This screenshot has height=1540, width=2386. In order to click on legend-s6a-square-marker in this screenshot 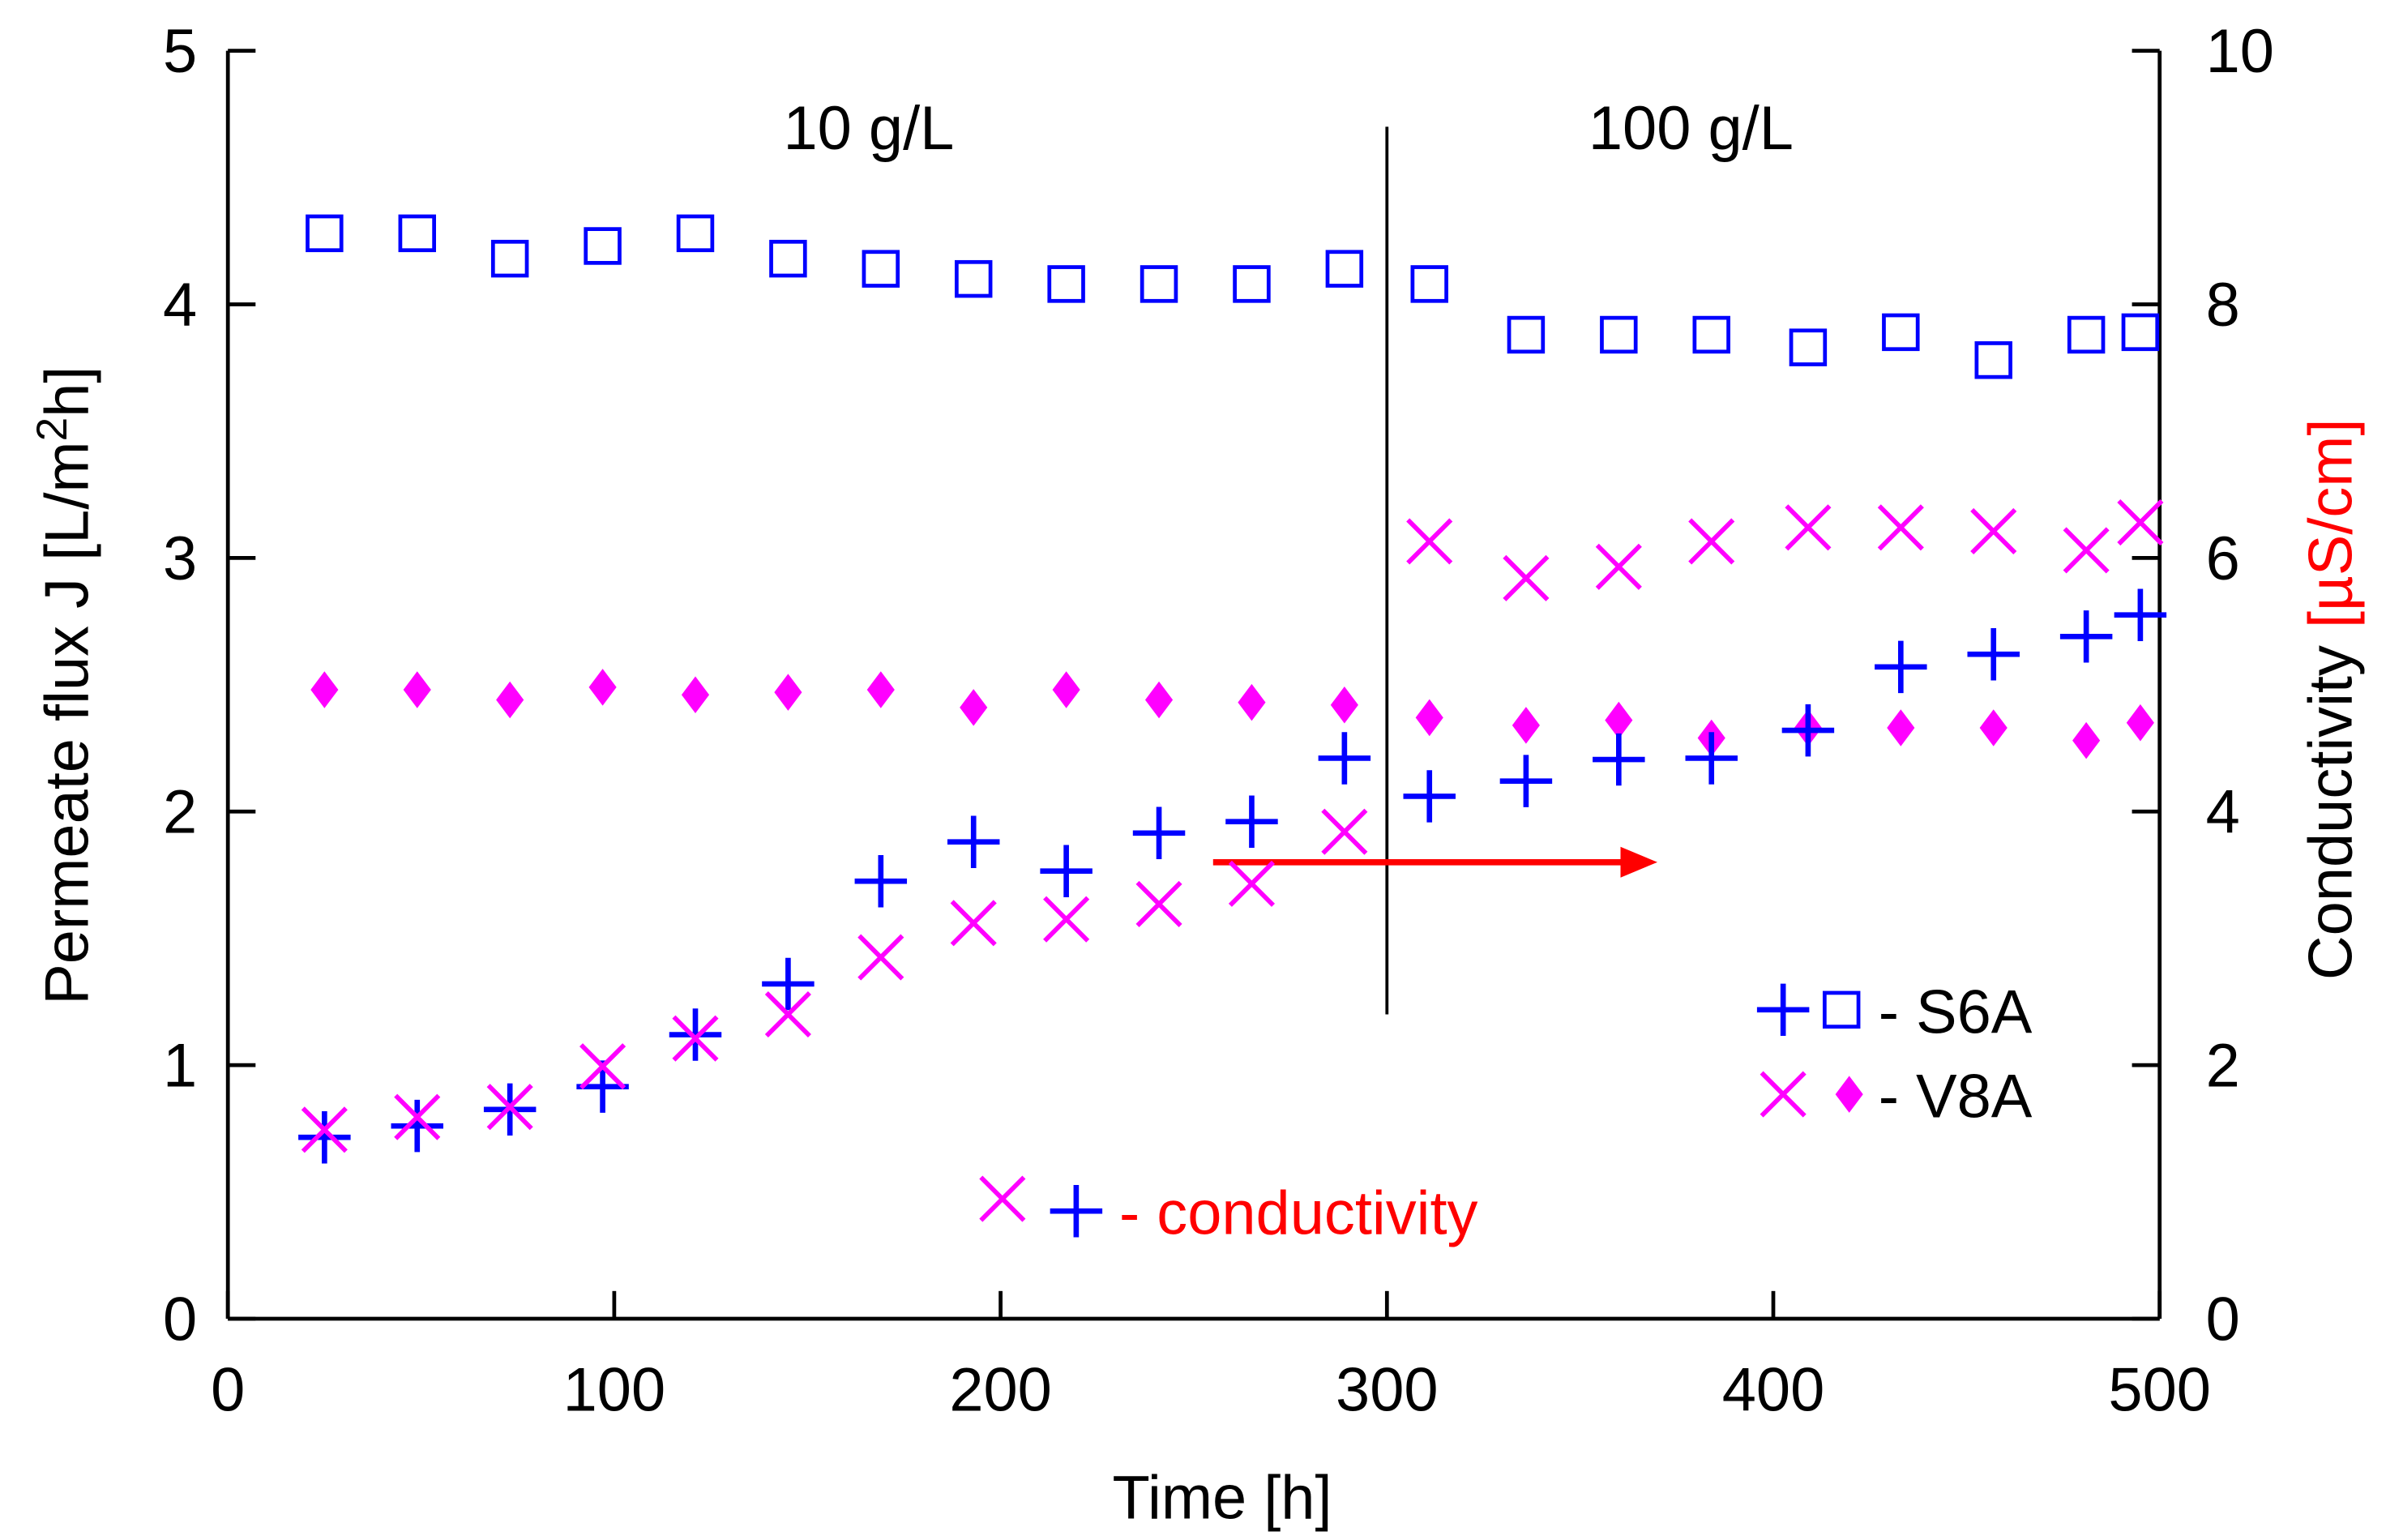, I will do `click(1841, 1009)`.